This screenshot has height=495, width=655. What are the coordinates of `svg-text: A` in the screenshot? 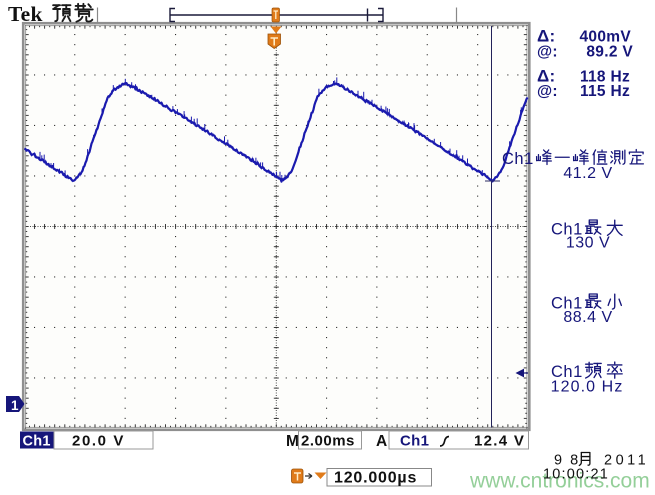 It's located at (382, 441).